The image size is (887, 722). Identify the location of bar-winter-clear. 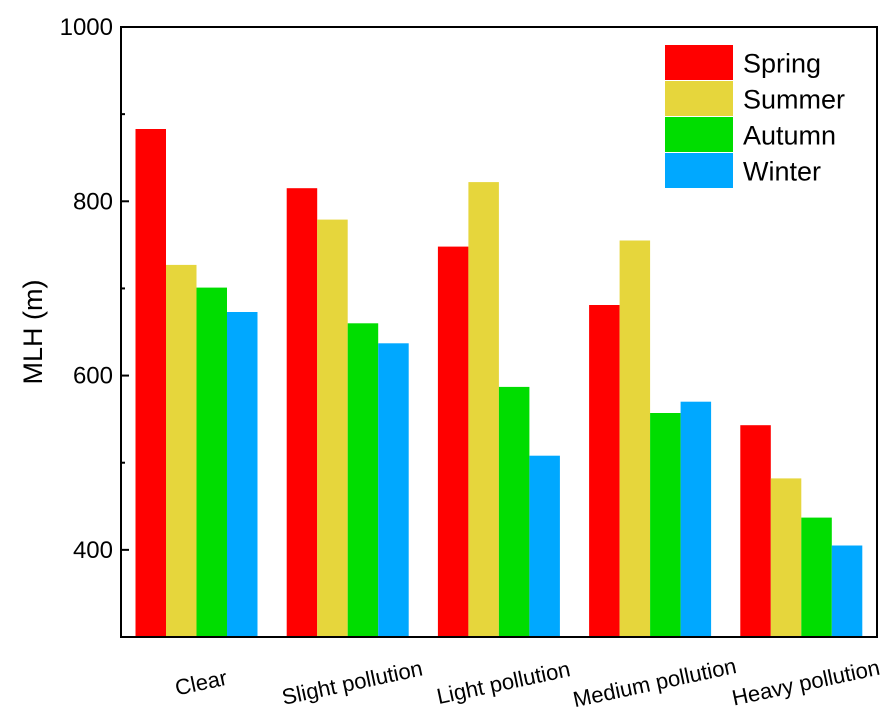
(242, 474).